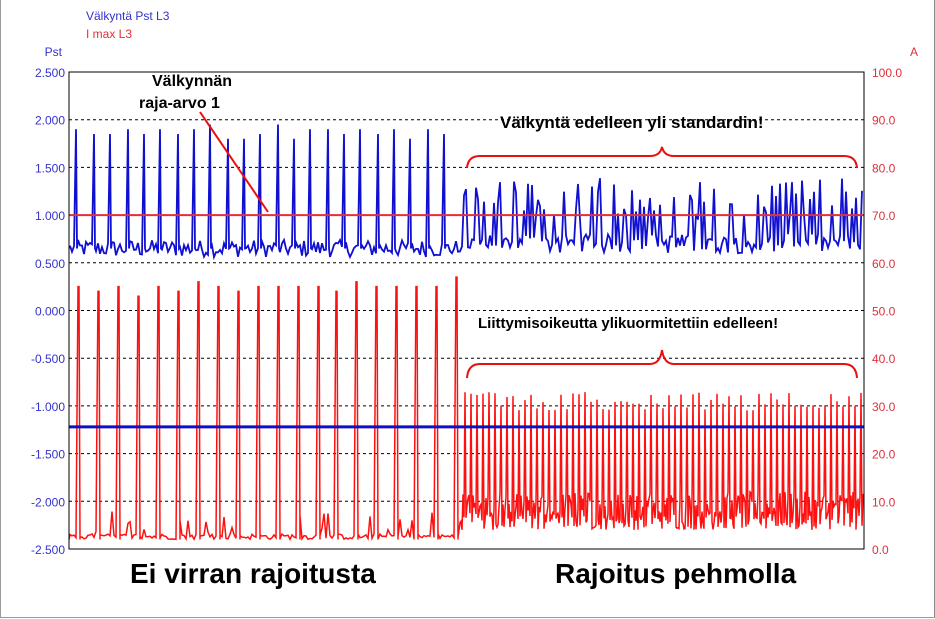 The width and height of the screenshot is (935, 619). What do you see at coordinates (50, 168) in the screenshot?
I see `left-tick-label: 1.500` at bounding box center [50, 168].